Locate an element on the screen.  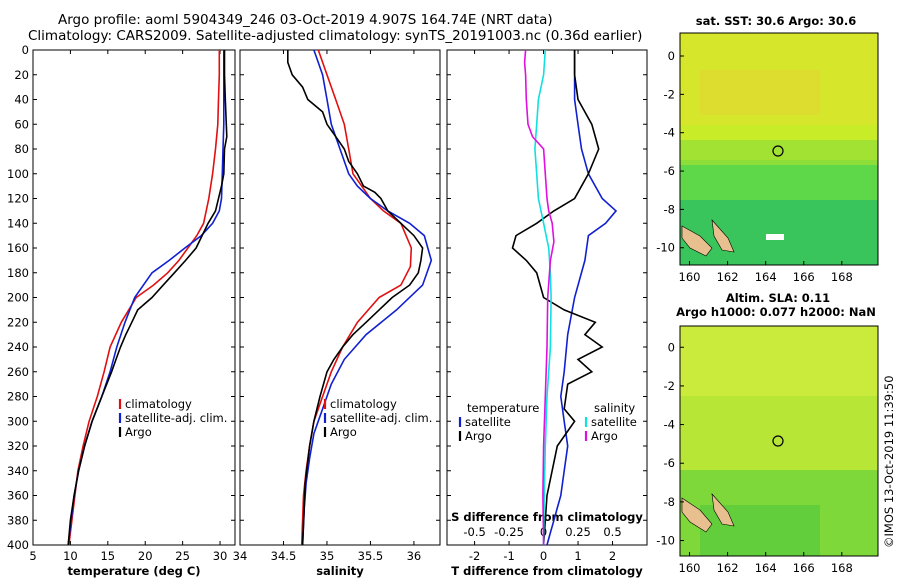
imos-watermark: ©IMOS 13-Oct-2019 11:39:50 is located at coordinates (889, 461).